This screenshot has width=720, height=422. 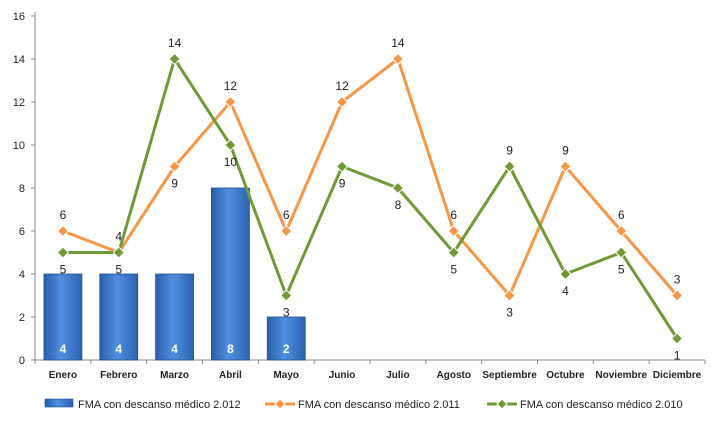 I want to click on point-data-label: 1, so click(x=677, y=356).